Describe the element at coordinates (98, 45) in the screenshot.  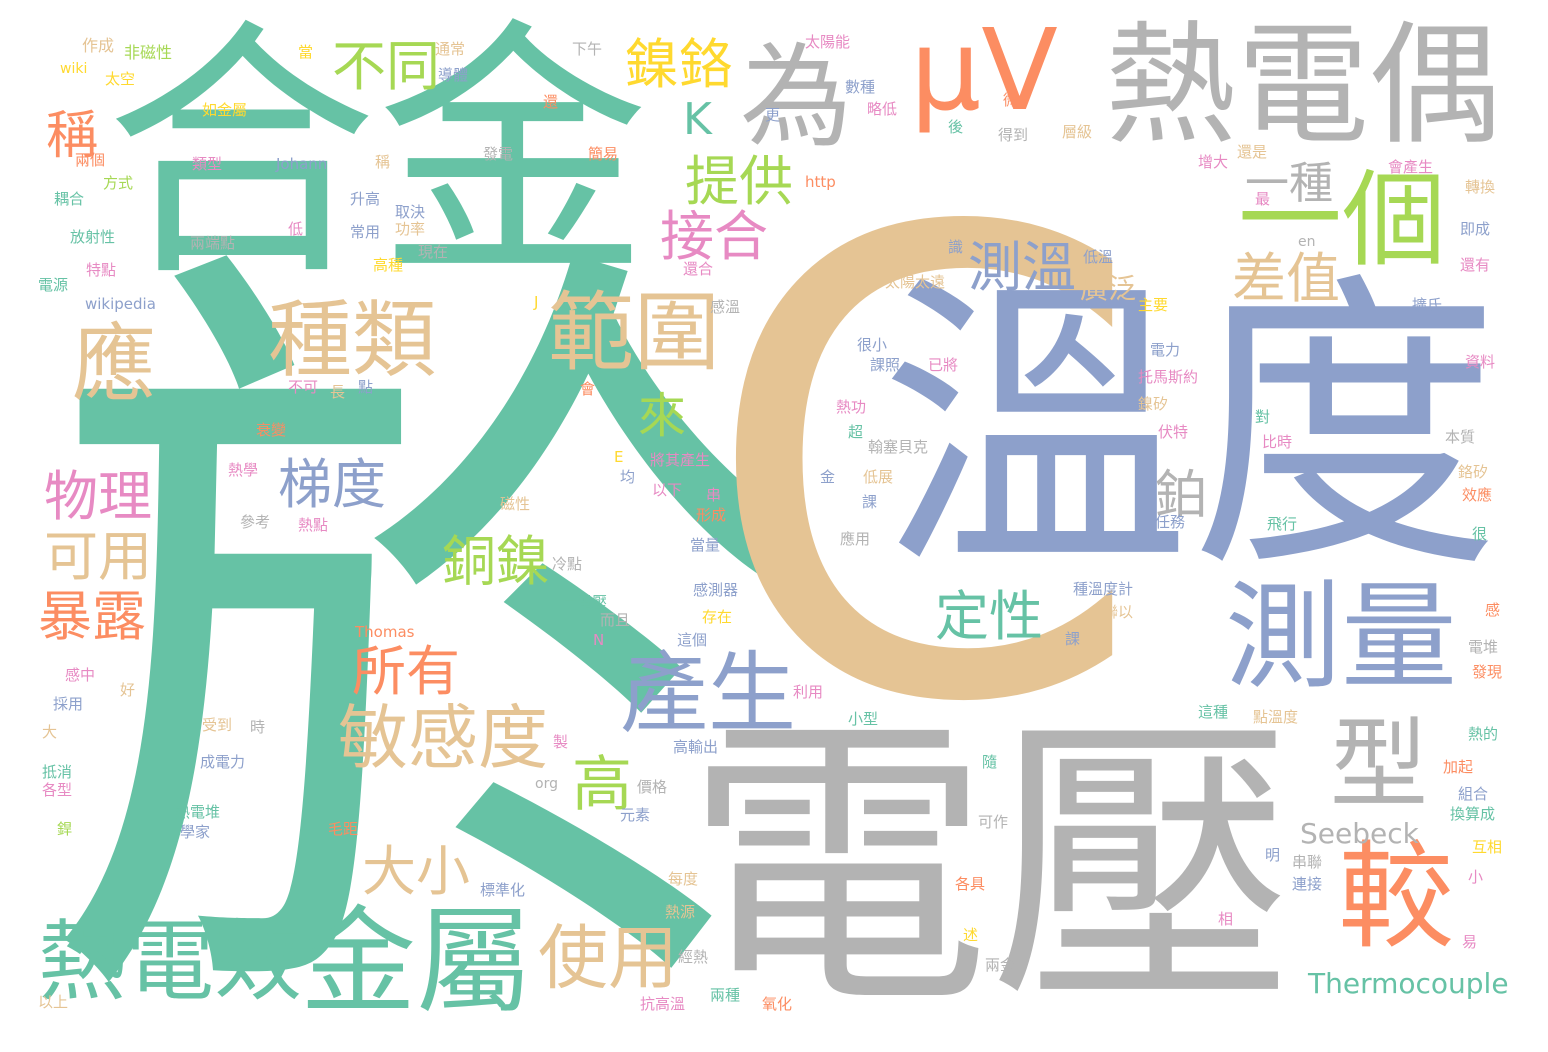
I see `cloud-word: 作成` at that location.